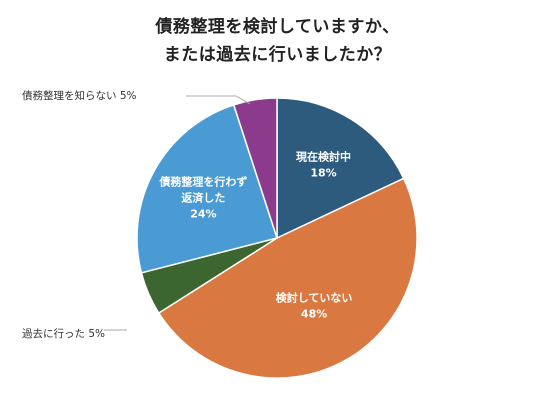  What do you see at coordinates (79, 95) in the screenshot?
I see `slice-label-5: 債務整理を知らない 5%` at bounding box center [79, 95].